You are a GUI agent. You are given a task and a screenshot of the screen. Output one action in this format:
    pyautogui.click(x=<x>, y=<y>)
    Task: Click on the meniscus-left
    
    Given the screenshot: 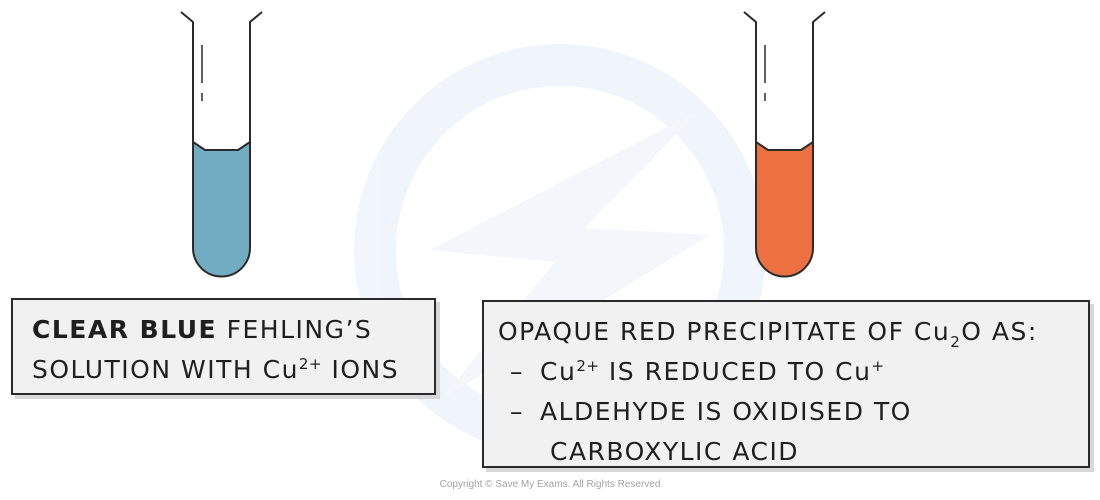 What is the action you would take?
    pyautogui.click(x=221, y=146)
    